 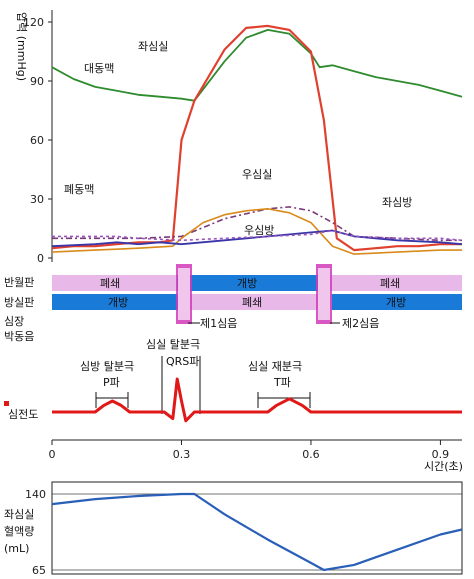 What do you see at coordinates (182, 454) in the screenshot?
I see `time-tick-label-0.3: 0.3` at bounding box center [182, 454].